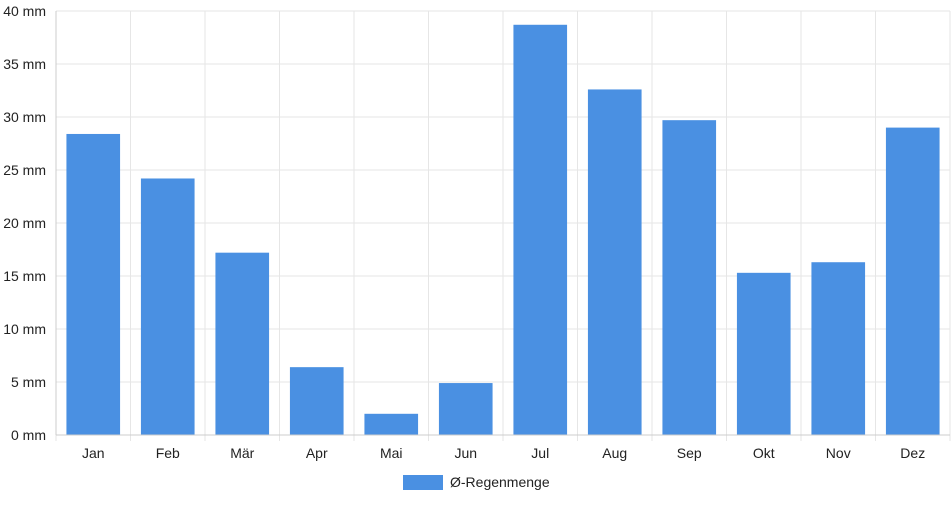  What do you see at coordinates (763, 353) in the screenshot?
I see `bar-okt` at bounding box center [763, 353].